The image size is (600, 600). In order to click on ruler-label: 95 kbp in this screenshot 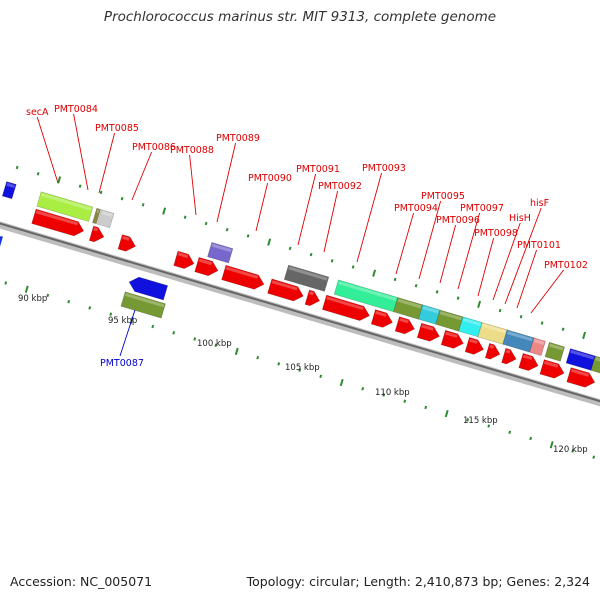, I will do `click(122, 321)`.